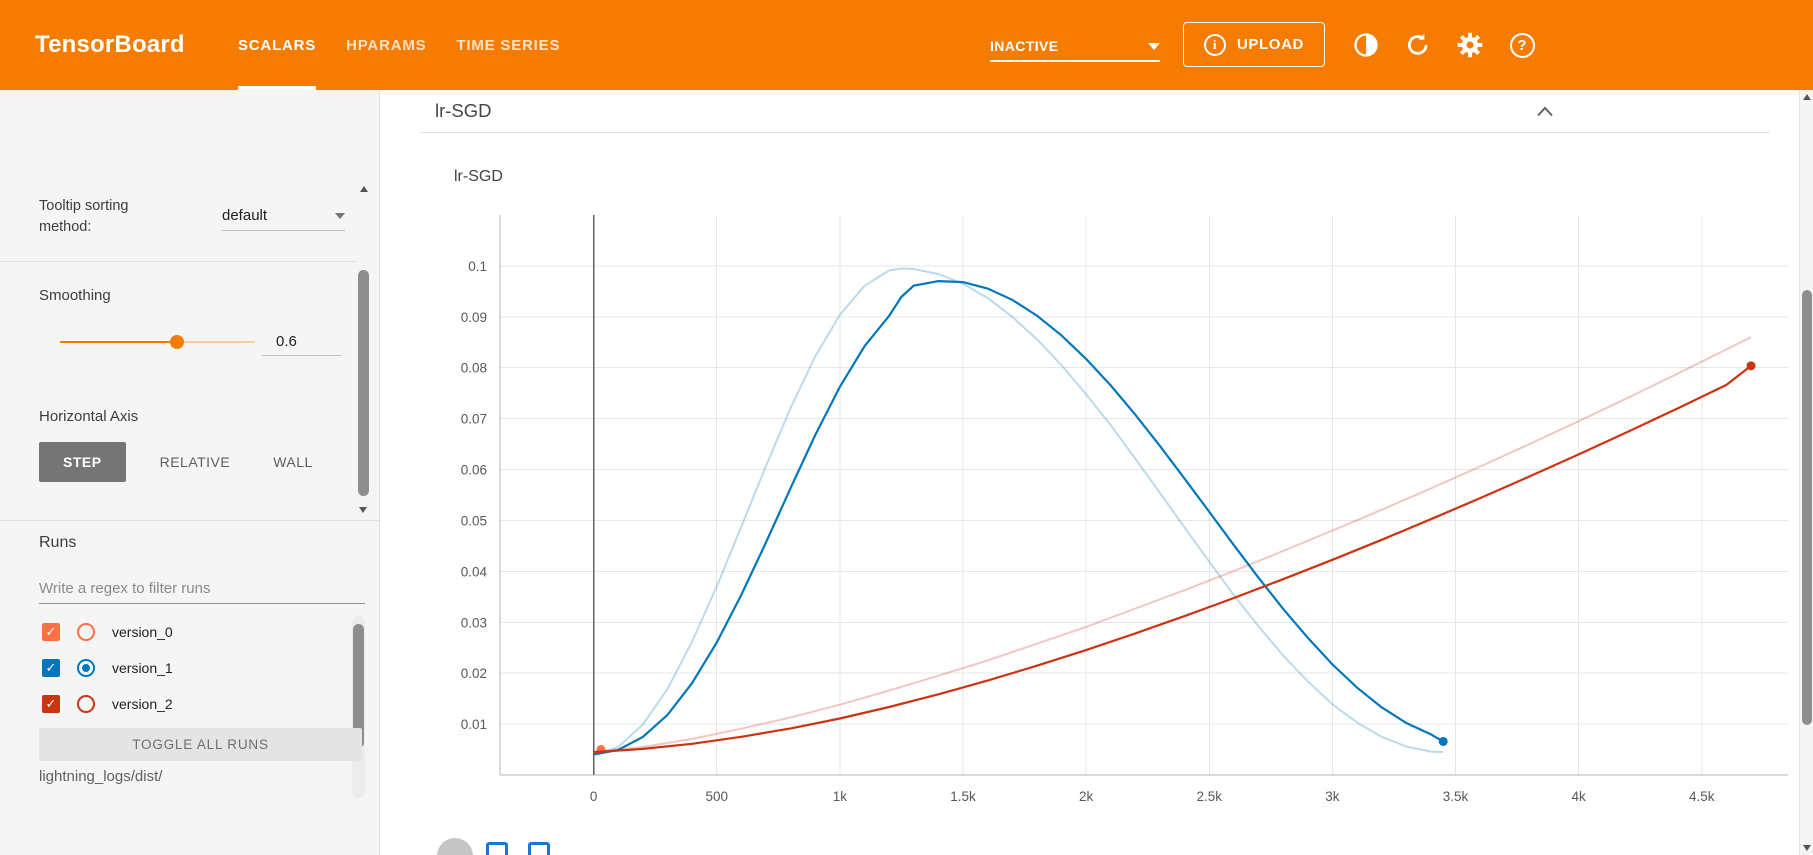 This screenshot has height=855, width=1813. I want to click on tab-hparams: HPARAMS, so click(386, 45).